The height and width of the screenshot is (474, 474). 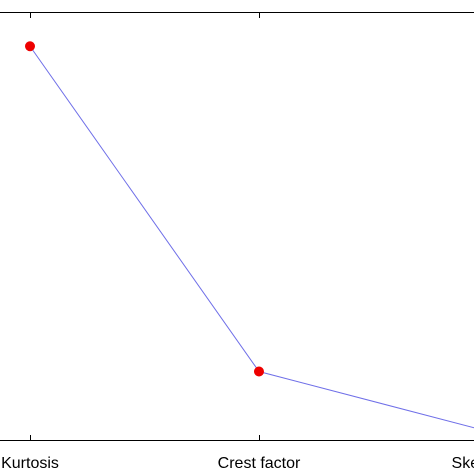 What do you see at coordinates (30, 463) in the screenshot?
I see `x-tick-label: Kurtosis` at bounding box center [30, 463].